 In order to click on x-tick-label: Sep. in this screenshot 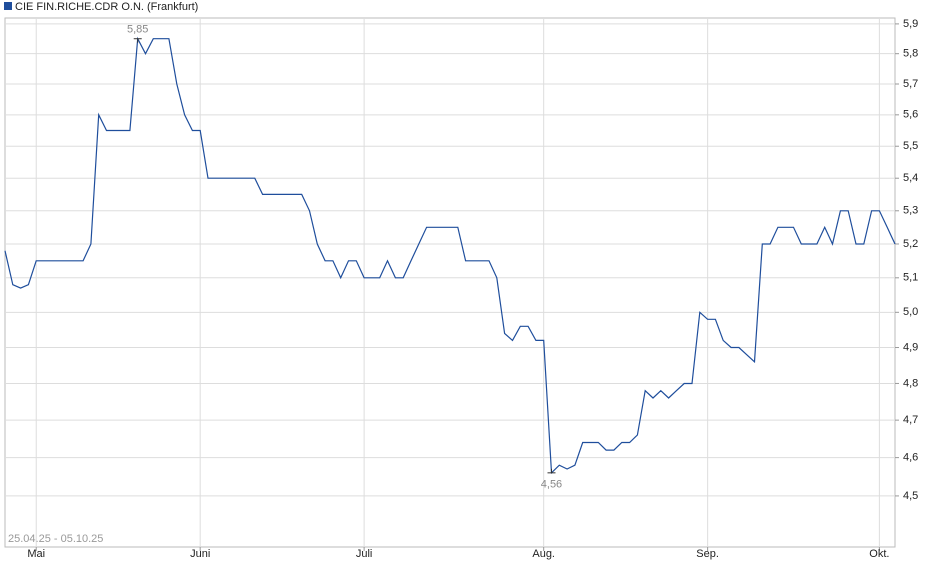, I will do `click(707, 554)`.